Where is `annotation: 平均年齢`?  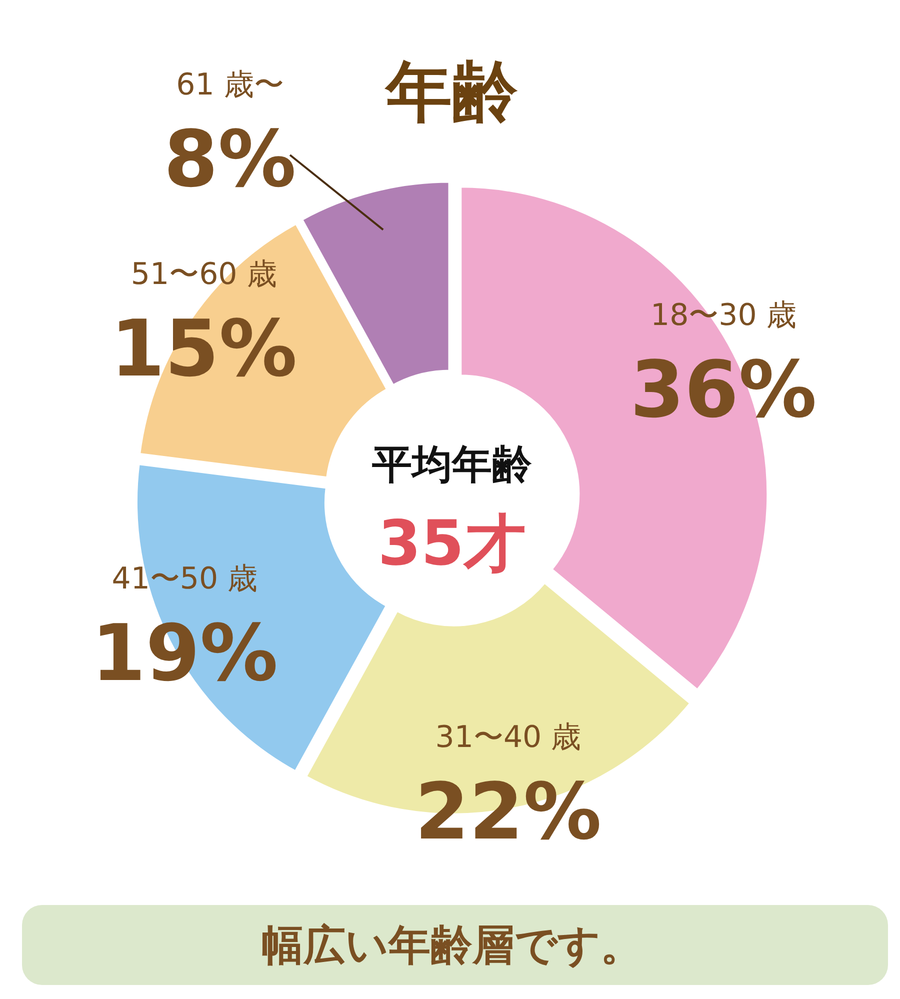 annotation: 平均年齢 is located at coordinates (452, 465).